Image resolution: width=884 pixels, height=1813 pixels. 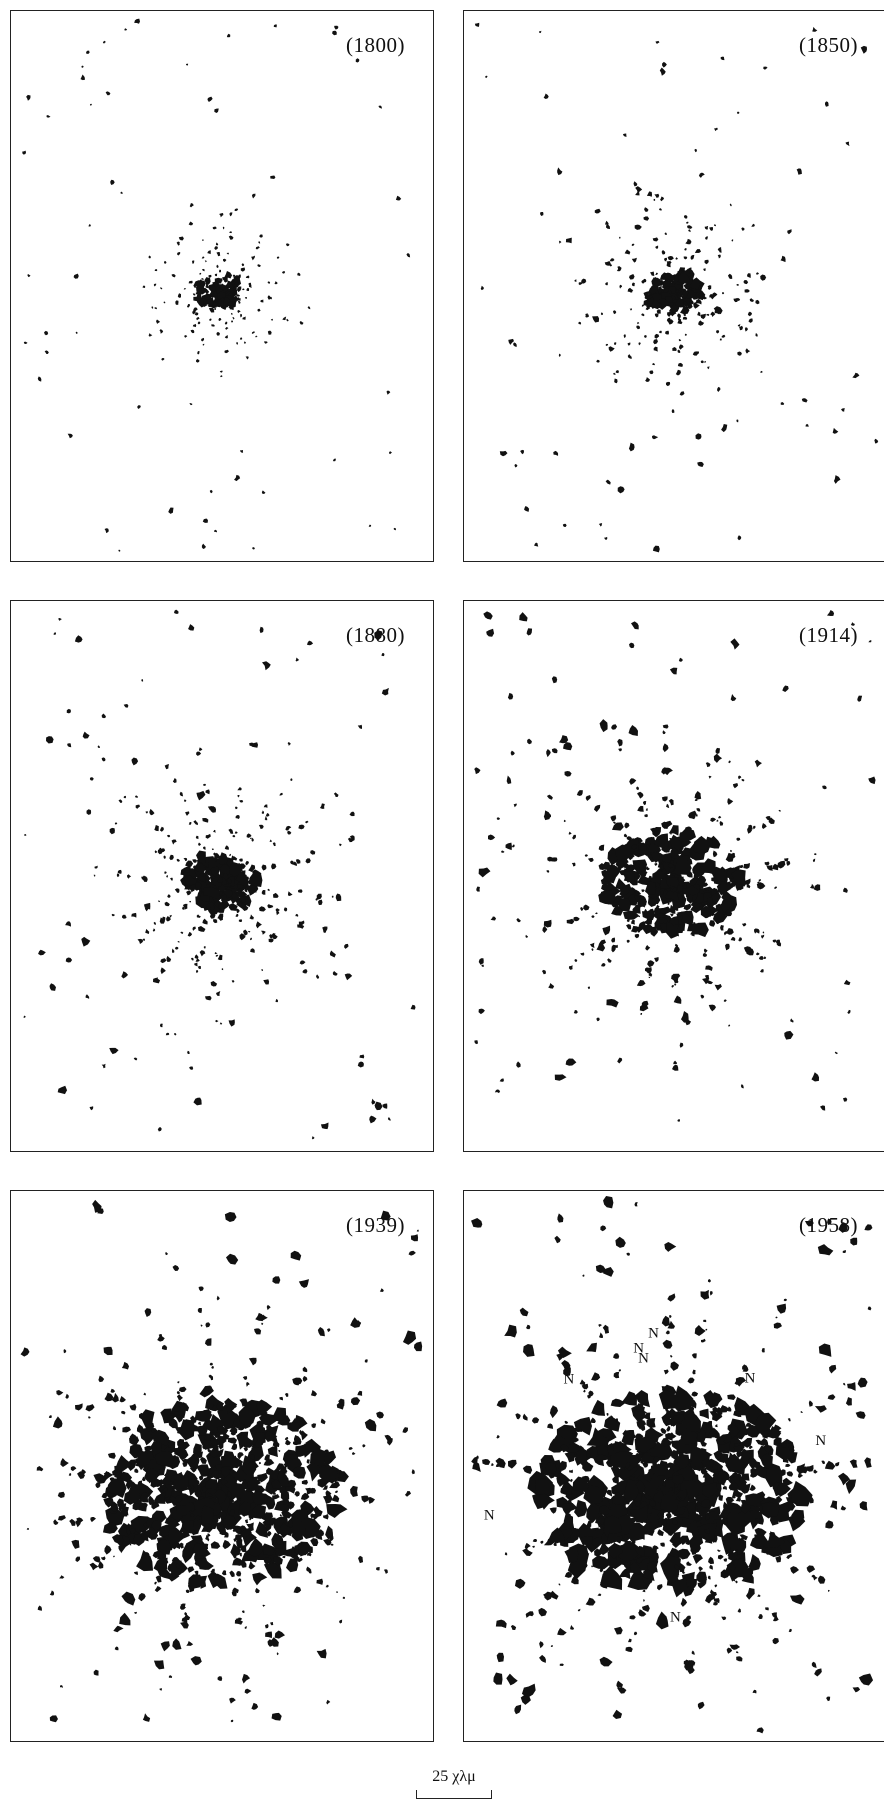 What do you see at coordinates (454, 1776) in the screenshot?
I see `scale-bar-label: 25 χλμ` at bounding box center [454, 1776].